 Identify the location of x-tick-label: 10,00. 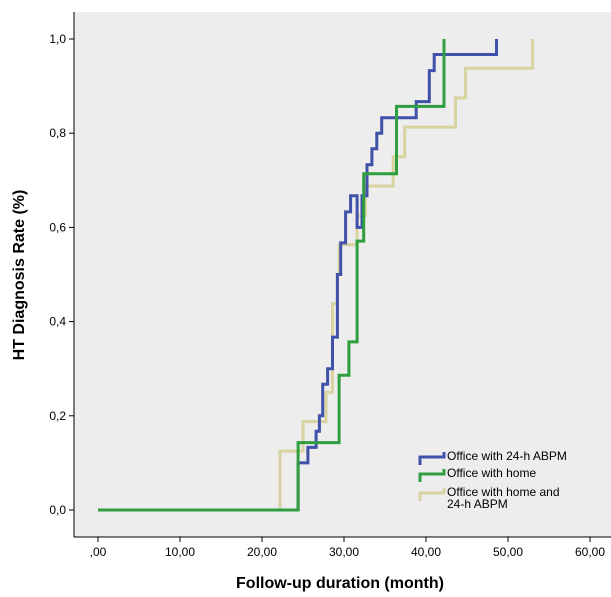
(180, 552).